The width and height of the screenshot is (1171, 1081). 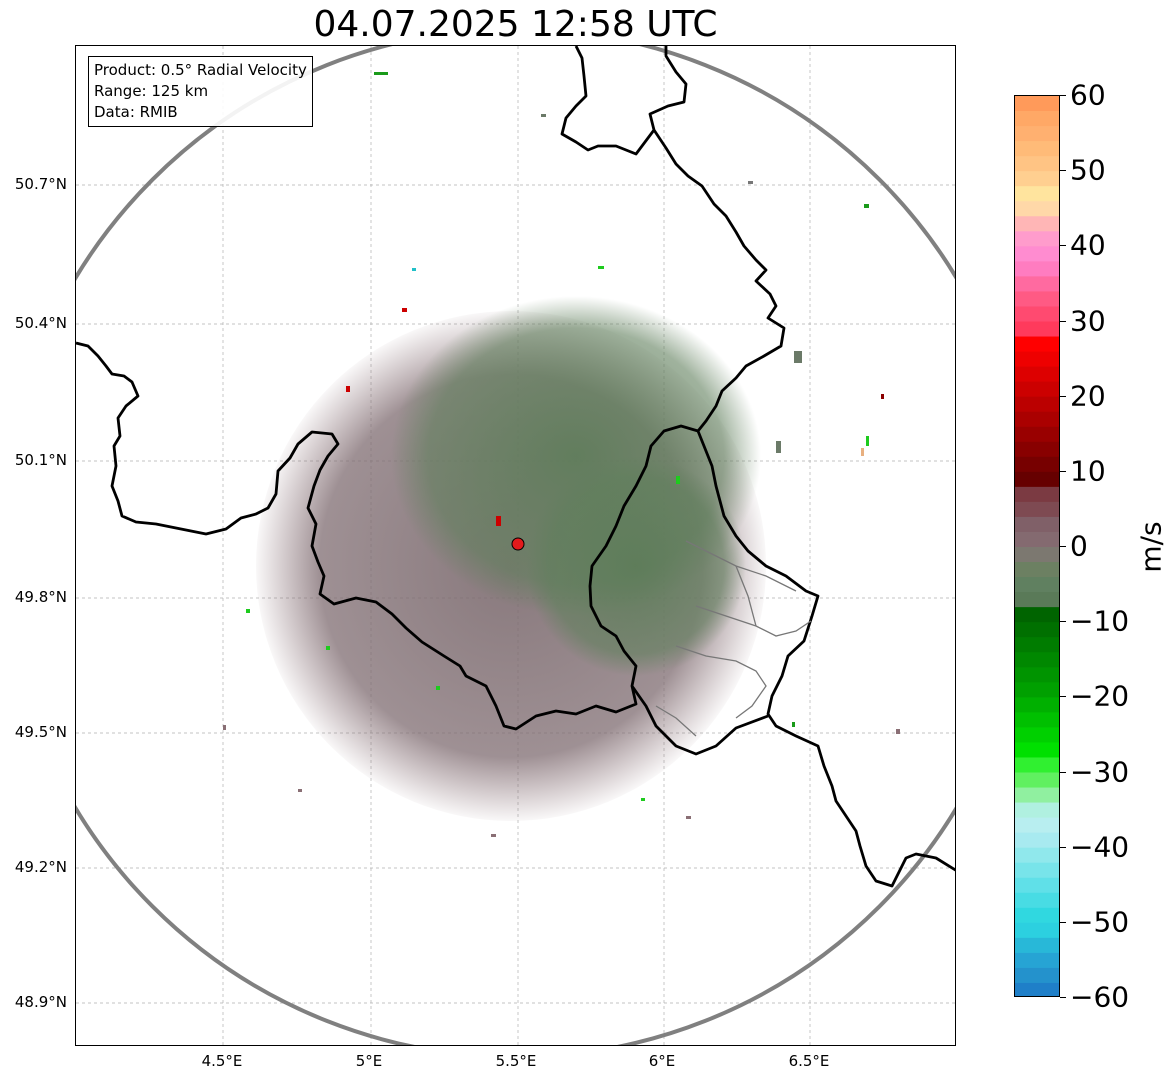 What do you see at coordinates (1100, 621) in the screenshot?
I see `colorbar-tick-label: −10` at bounding box center [1100, 621].